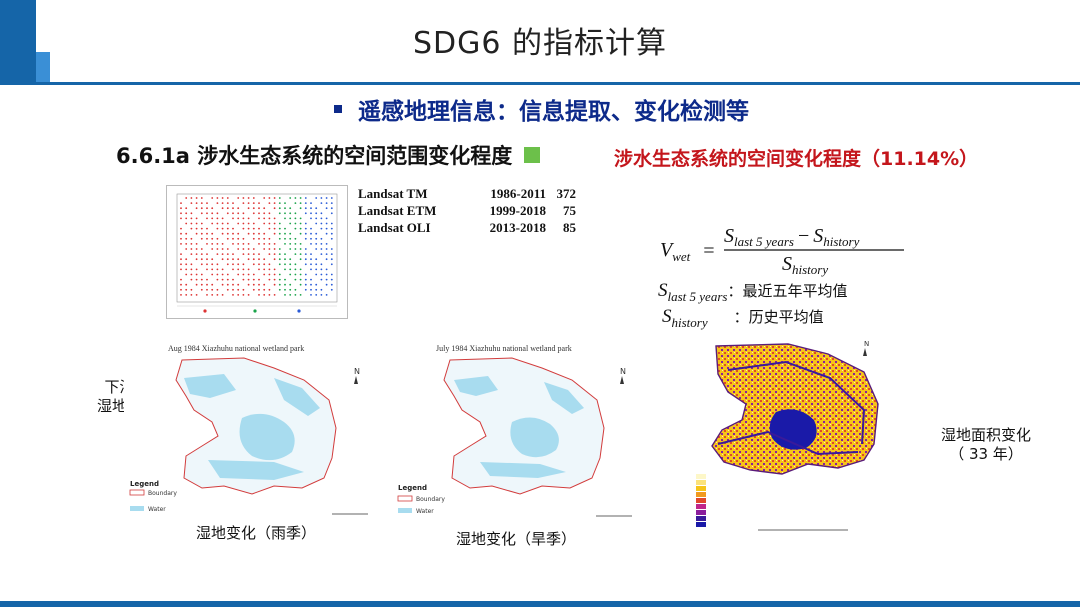 The width and height of the screenshot is (1080, 607). I want to click on rainy-legend-boundary: Boundary, so click(162, 493).